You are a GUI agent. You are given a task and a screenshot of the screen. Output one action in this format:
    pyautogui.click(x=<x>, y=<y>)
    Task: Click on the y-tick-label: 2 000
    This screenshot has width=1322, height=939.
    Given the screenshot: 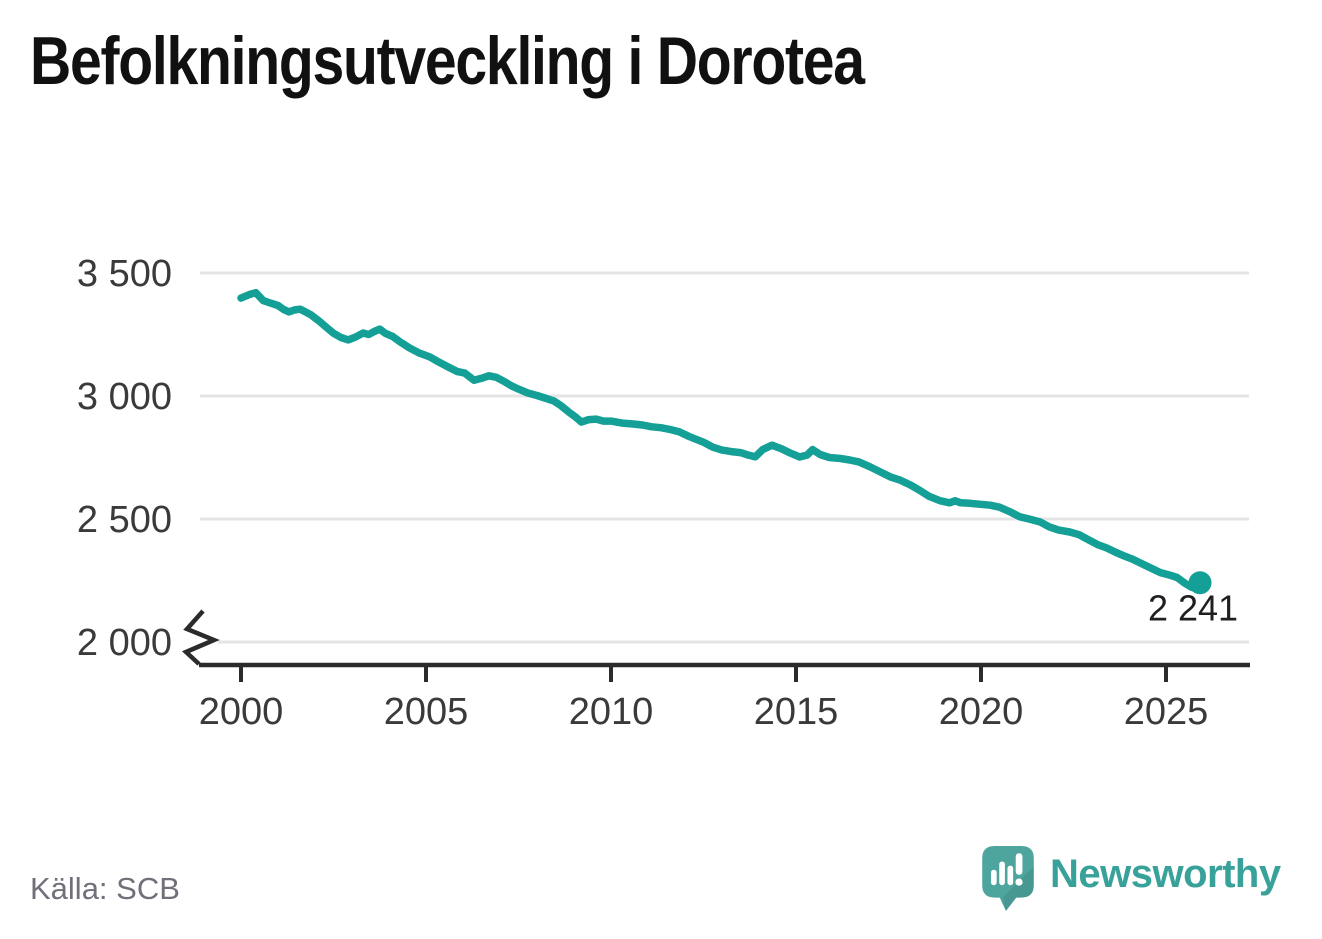 What is the action you would take?
    pyautogui.click(x=124, y=643)
    